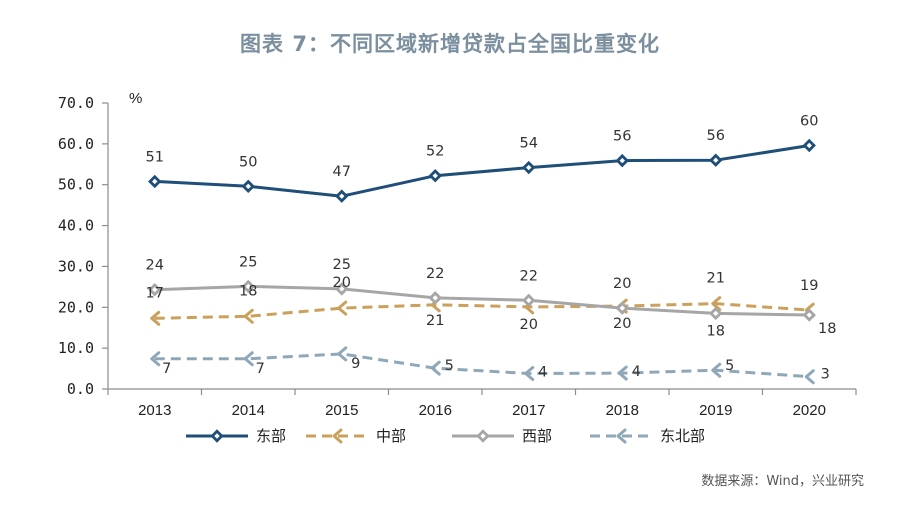 The image size is (900, 522). Describe the element at coordinates (341, 410) in the screenshot. I see `x-tick-label: 2015` at that location.